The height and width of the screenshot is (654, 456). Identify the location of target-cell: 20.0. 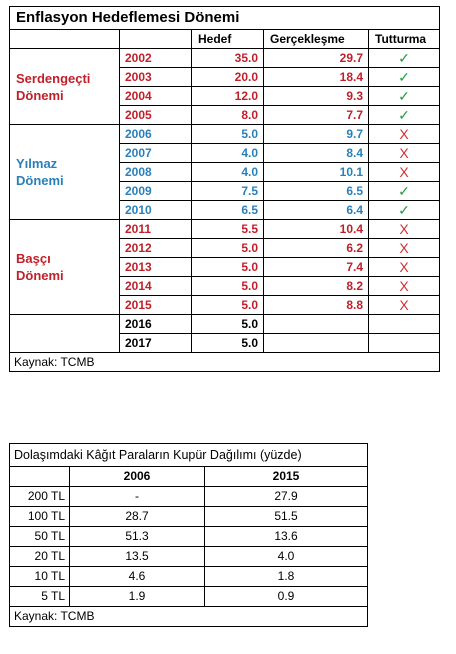
(227, 77).